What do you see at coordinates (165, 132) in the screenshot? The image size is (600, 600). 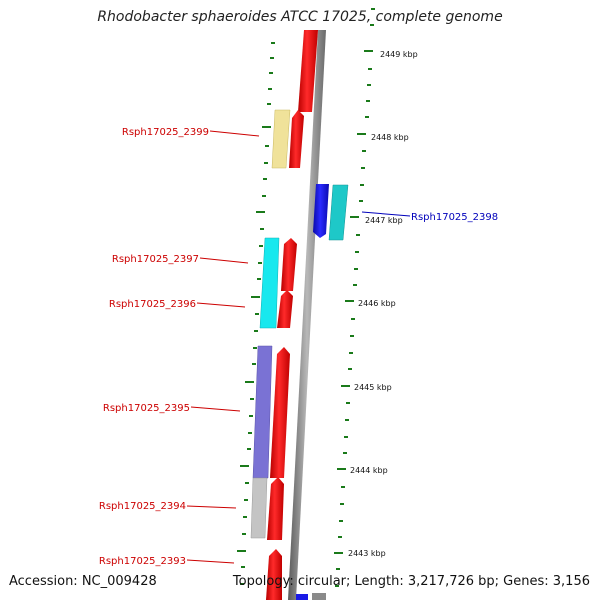 I see `gene-label: Rsph17025_2399` at bounding box center [165, 132].